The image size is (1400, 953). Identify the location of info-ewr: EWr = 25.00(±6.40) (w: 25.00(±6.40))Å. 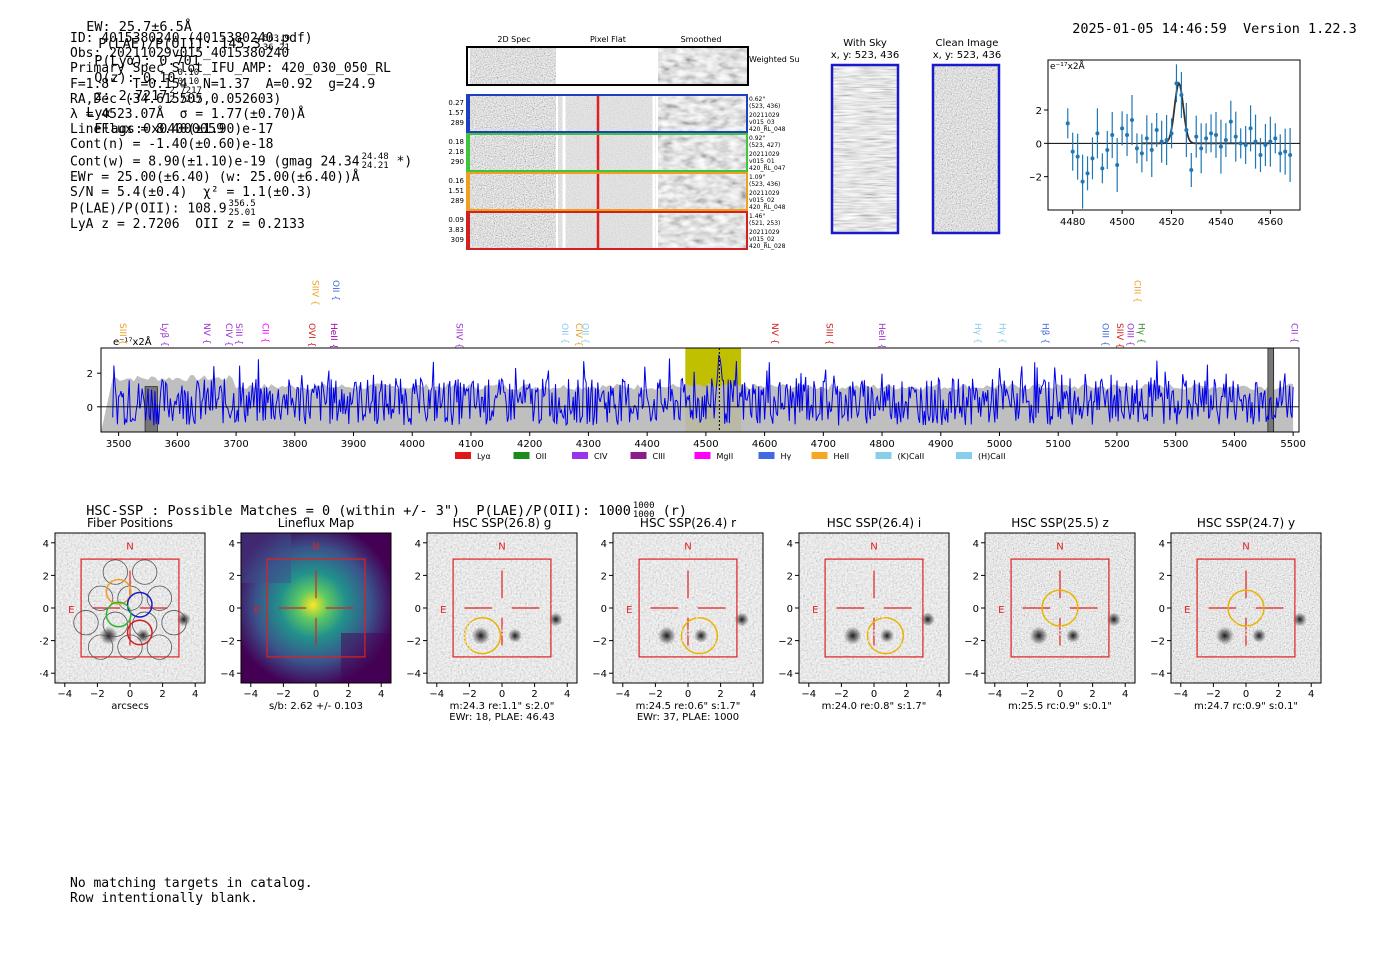
(215, 177).